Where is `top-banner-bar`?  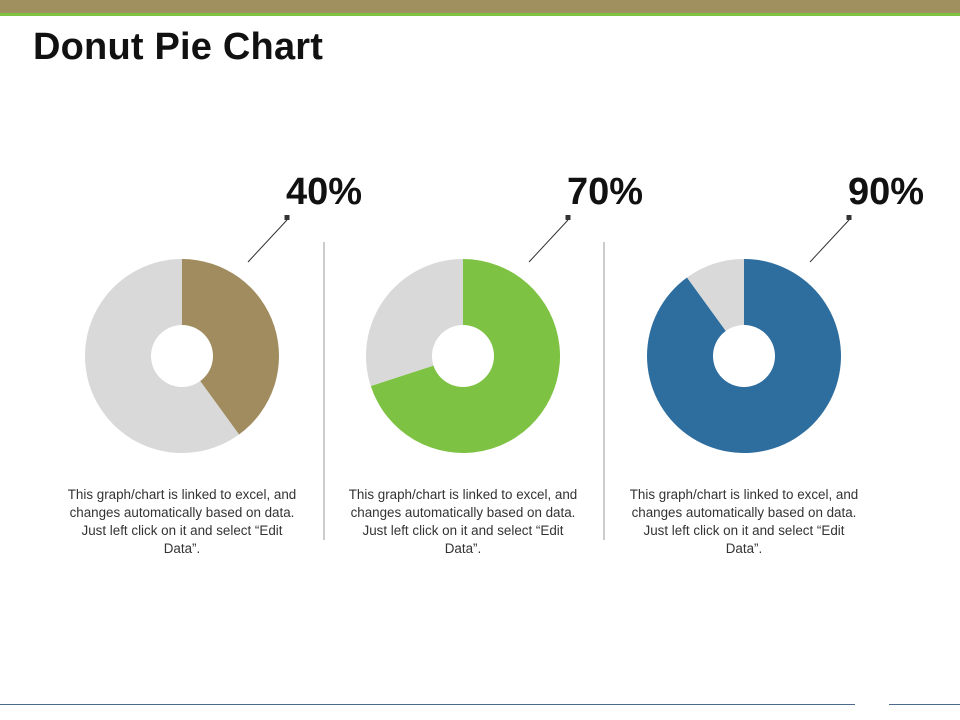
top-banner-bar is located at coordinates (480, 6).